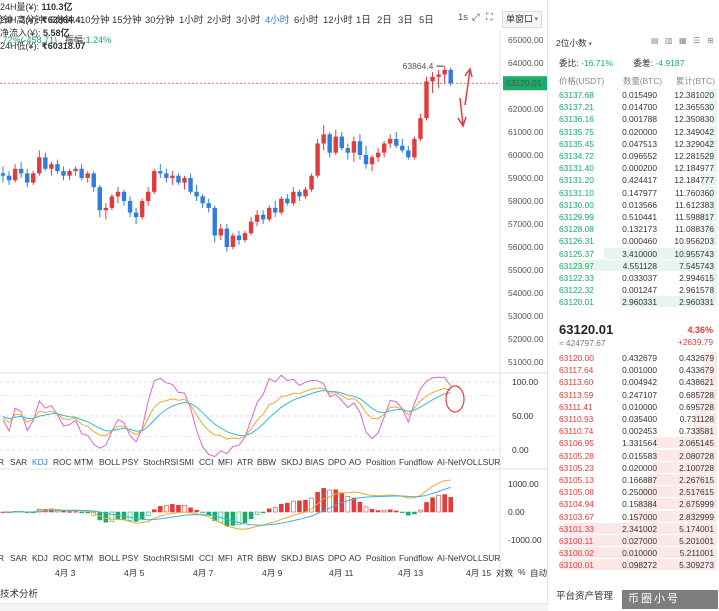 The height and width of the screenshot is (611, 719). I want to click on book-view-both-icon: ▤, so click(655, 40).